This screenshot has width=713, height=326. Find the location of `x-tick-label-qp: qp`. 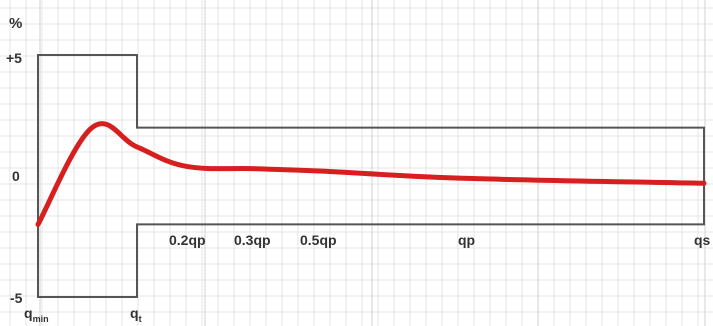

x-tick-label-qp: qp is located at coordinates (466, 240).